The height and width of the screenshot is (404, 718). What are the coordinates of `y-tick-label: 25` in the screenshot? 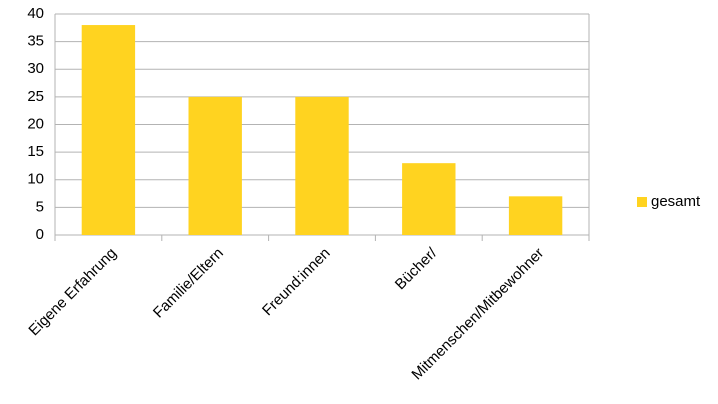 It's located at (35, 96).